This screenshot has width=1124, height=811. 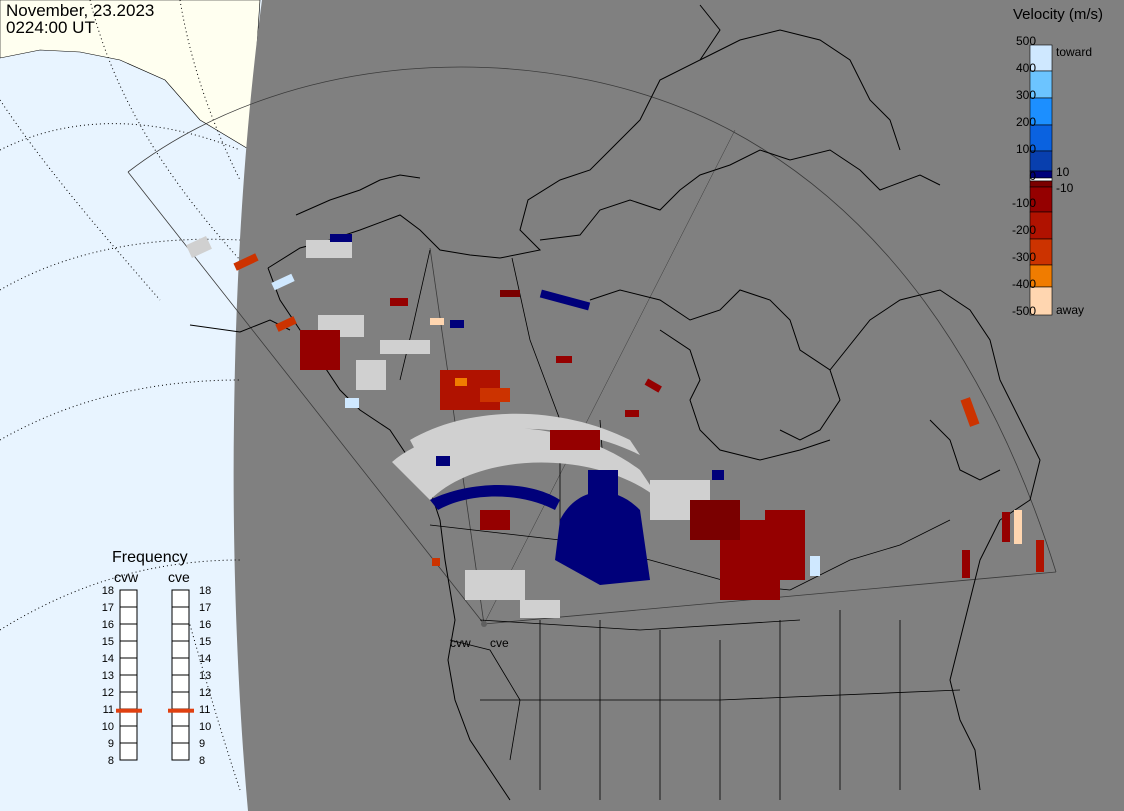 I want to click on frequency-level-right: 9, so click(x=202, y=744).